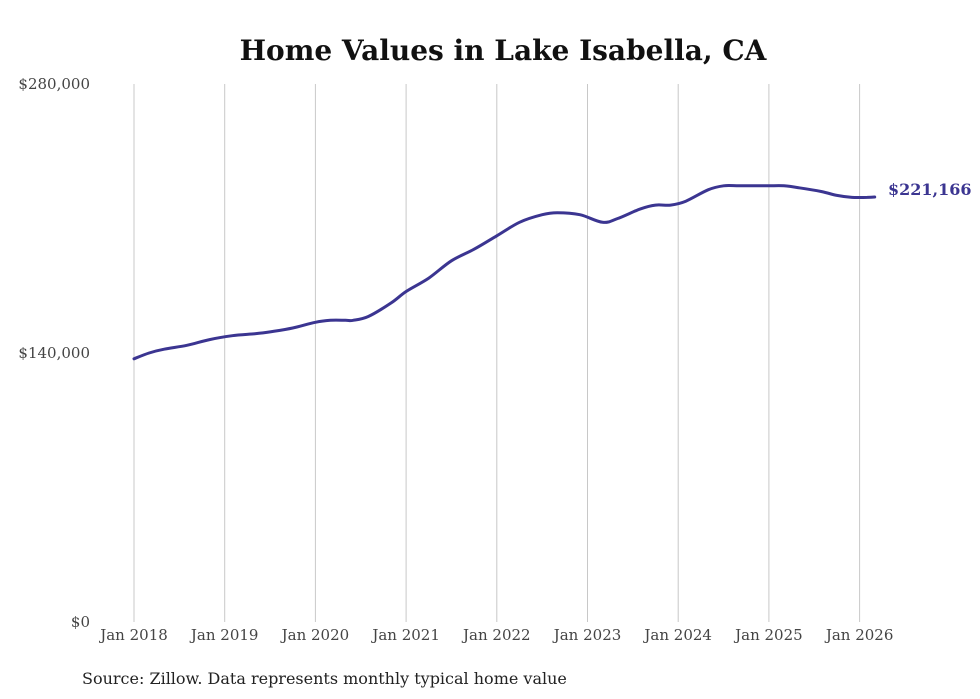 This screenshot has width=980, height=699. I want to click on x-tick-label: Jan 2023, so click(587, 635).